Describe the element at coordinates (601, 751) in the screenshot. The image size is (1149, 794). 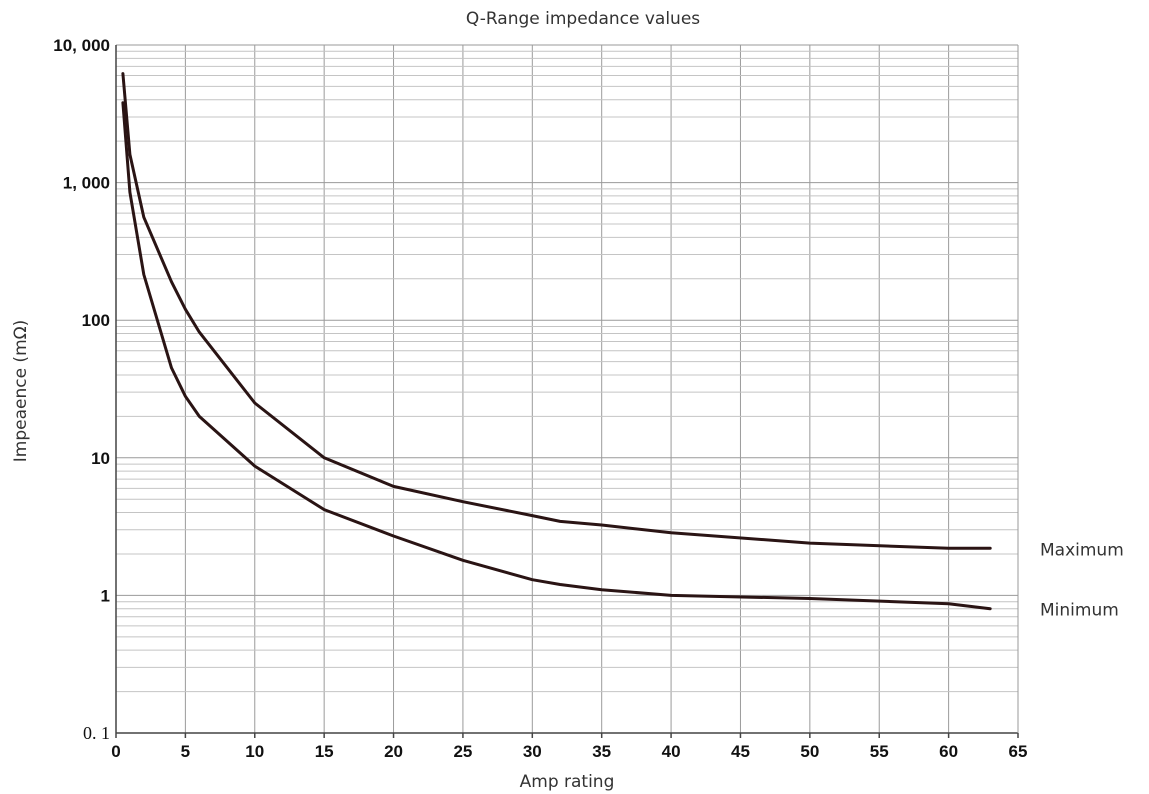
I see `x-tick-label: 35` at that location.